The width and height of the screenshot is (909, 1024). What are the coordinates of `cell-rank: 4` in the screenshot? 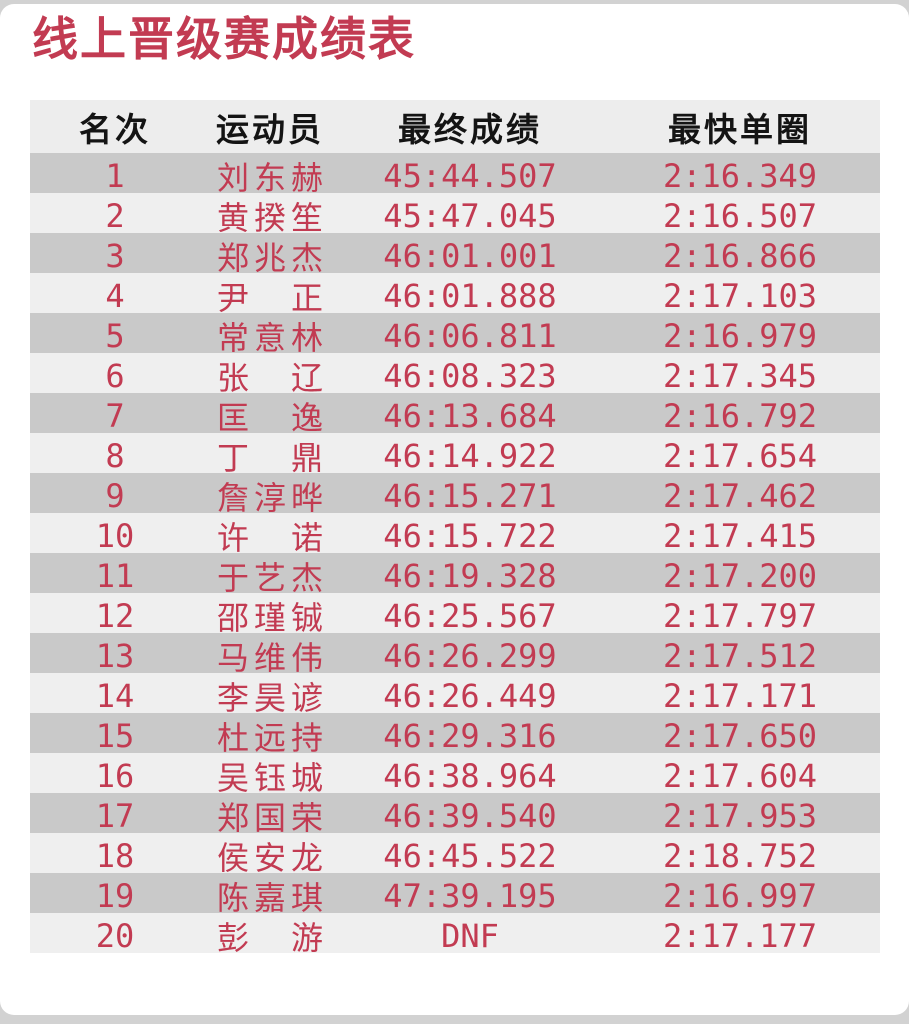 It's located at (115, 296).